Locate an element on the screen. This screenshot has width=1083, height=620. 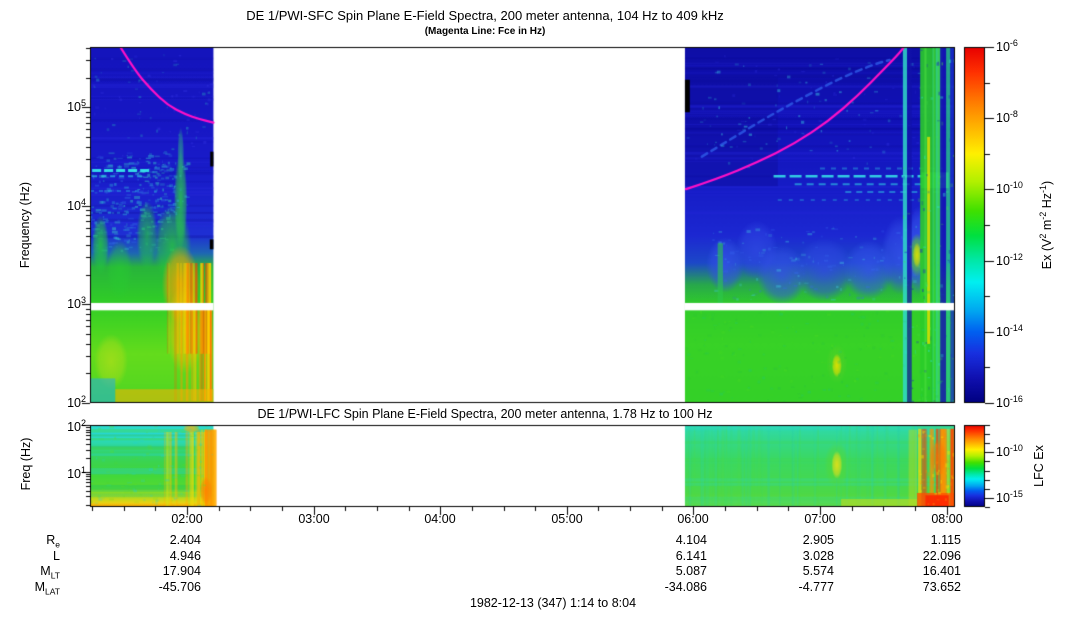
lfc-y-tick-label: 10¹ is located at coordinates (76, 473).